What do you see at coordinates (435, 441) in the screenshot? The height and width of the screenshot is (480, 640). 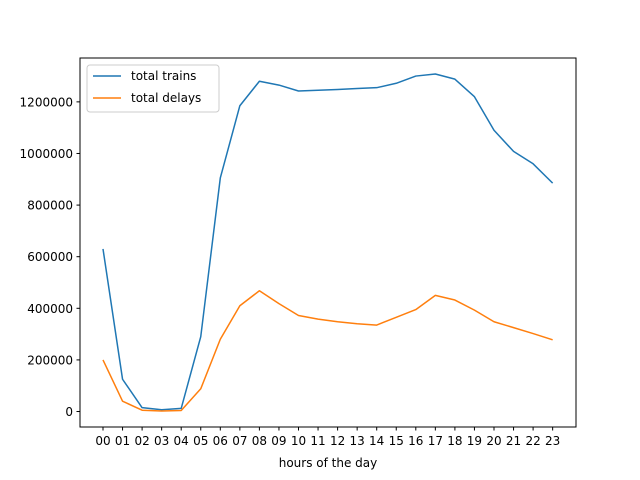 I see `x-tick-label: 17` at bounding box center [435, 441].